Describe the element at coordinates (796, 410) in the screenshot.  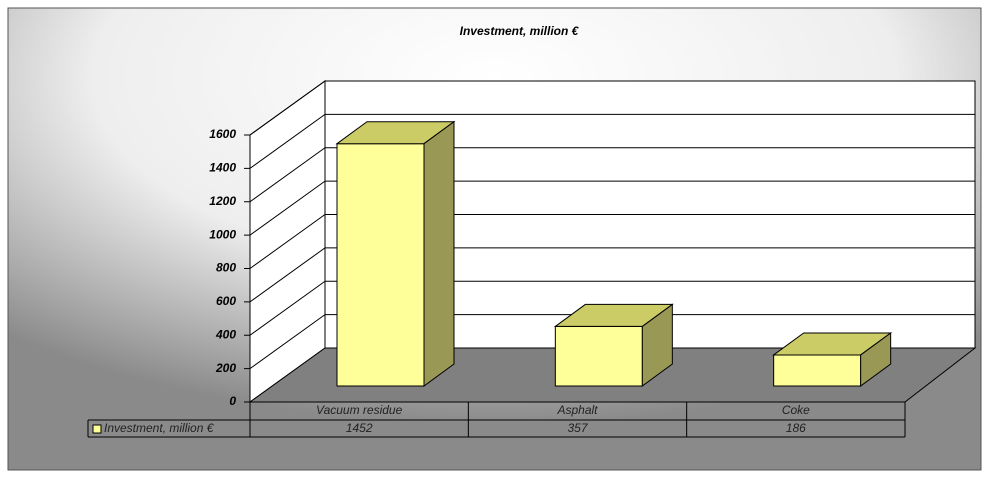
I see `x-tick-label: Coke` at that location.